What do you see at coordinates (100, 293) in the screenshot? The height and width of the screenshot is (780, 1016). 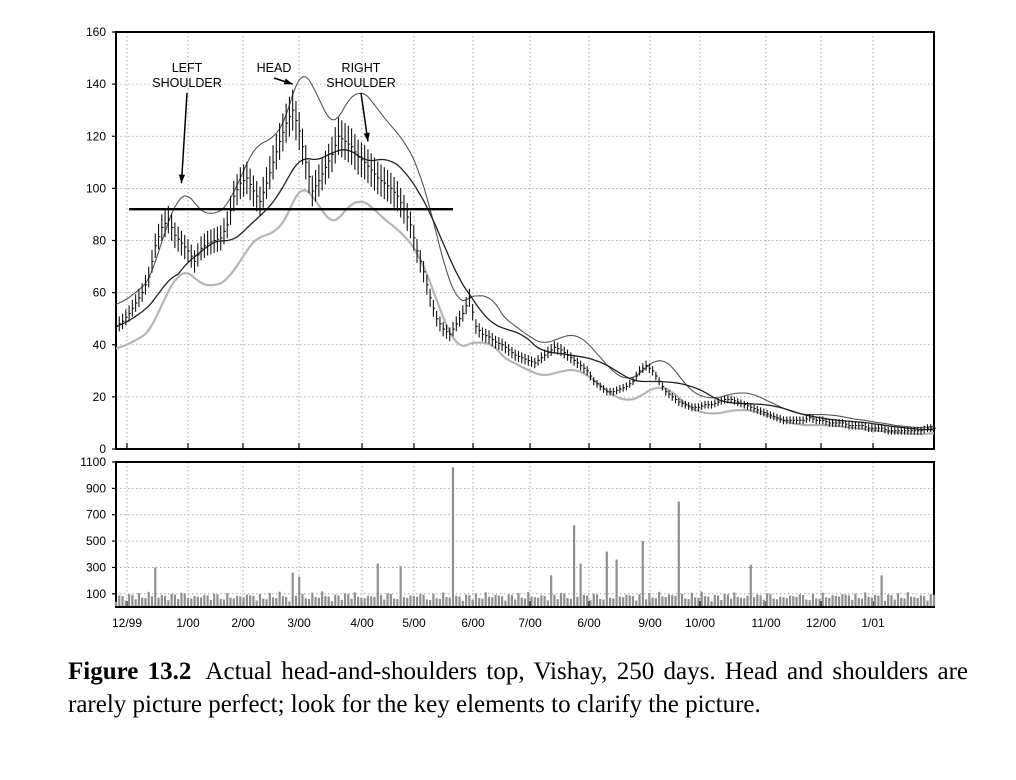 I see `price-y-tick-label: 60` at bounding box center [100, 293].